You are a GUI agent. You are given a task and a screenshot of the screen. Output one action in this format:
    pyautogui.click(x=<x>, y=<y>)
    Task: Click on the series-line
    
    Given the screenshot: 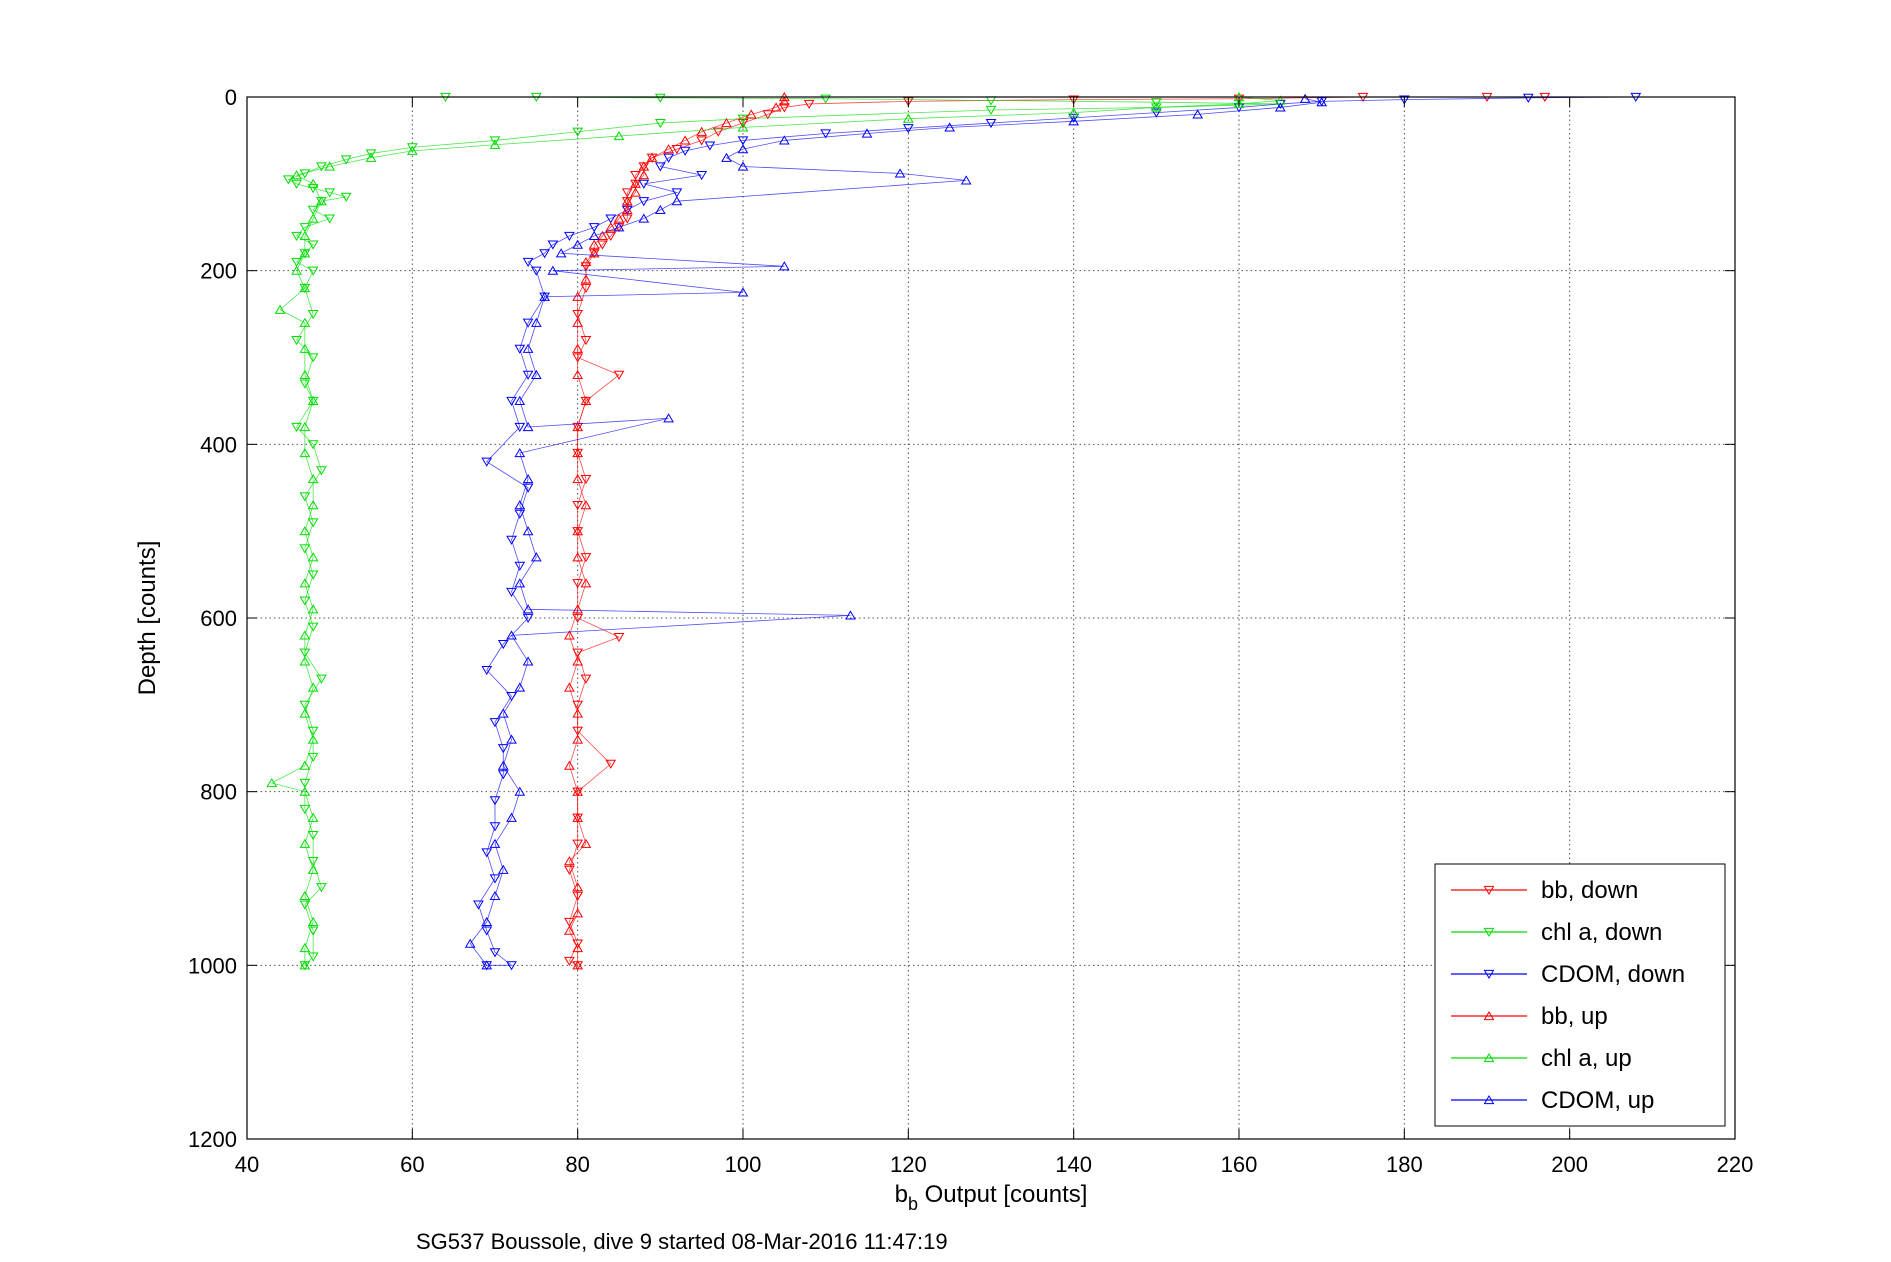 What is the action you would take?
    pyautogui.click(x=676, y=531)
    